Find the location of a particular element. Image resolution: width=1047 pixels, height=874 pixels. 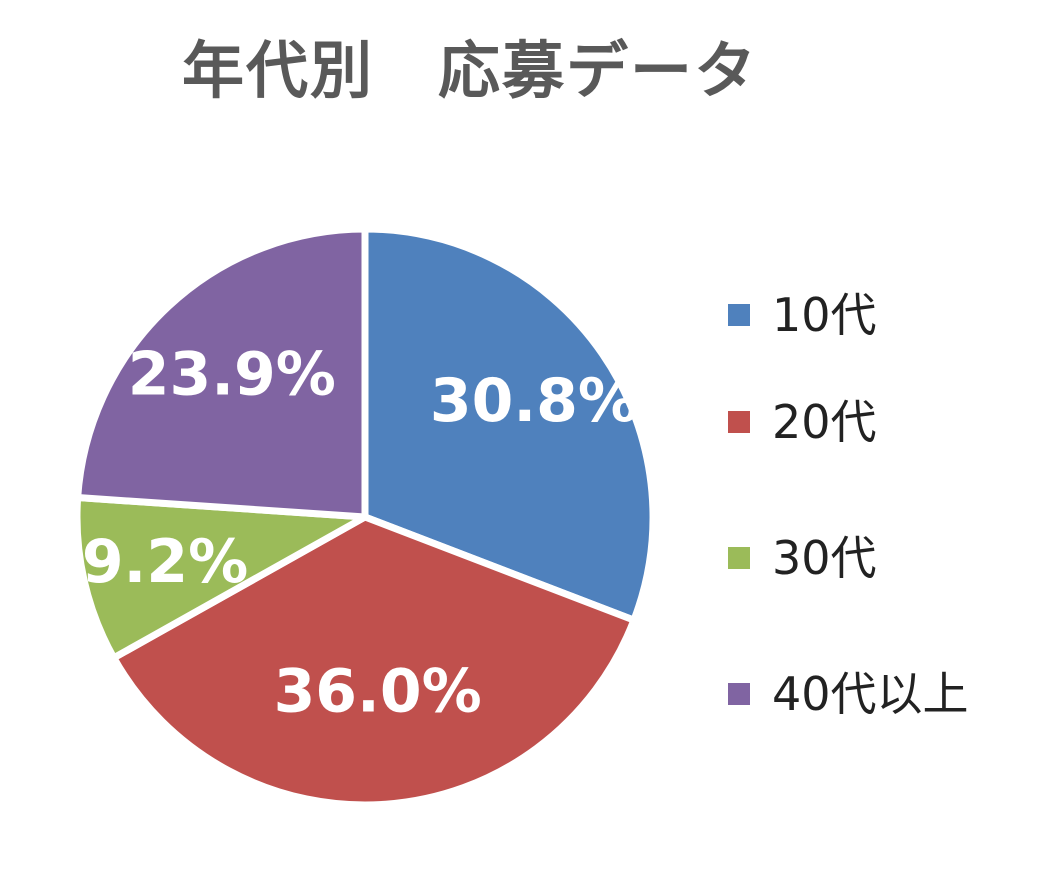

legend-item-40s-plus: 40代以上 is located at coordinates (878, 694).